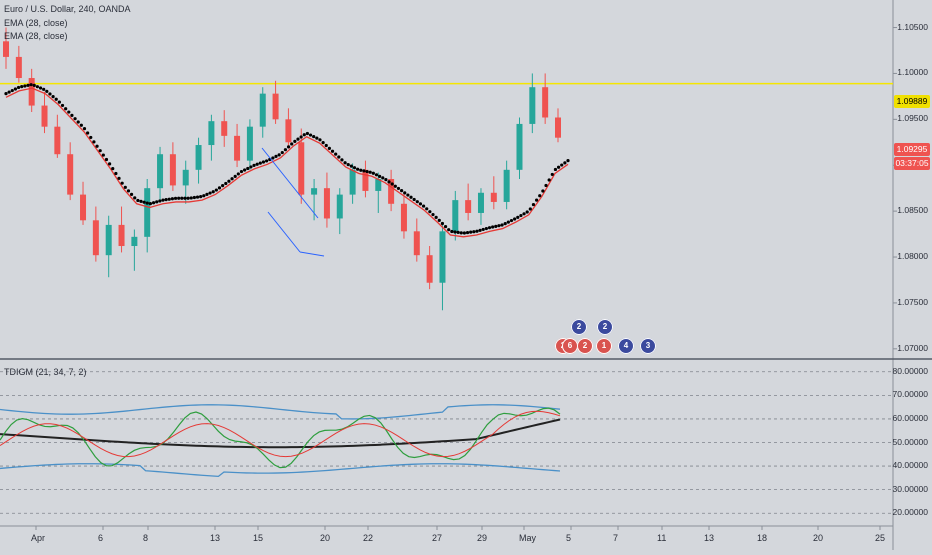 Image resolution: width=932 pixels, height=555 pixels. I want to click on ema-legend-1: EMA (28, close), so click(36, 23).